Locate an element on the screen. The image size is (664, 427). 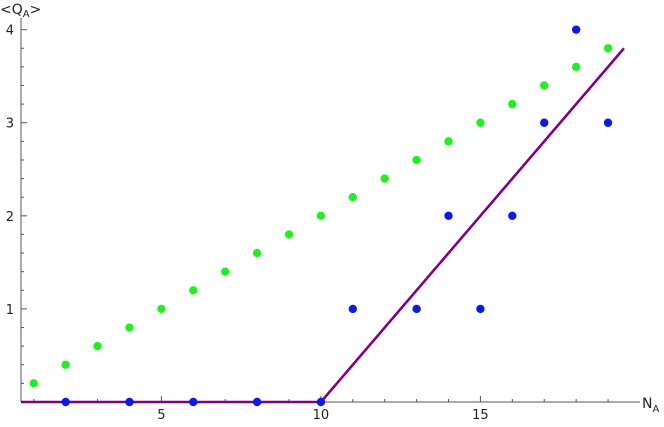
x-tick-label: 5 is located at coordinates (161, 415).